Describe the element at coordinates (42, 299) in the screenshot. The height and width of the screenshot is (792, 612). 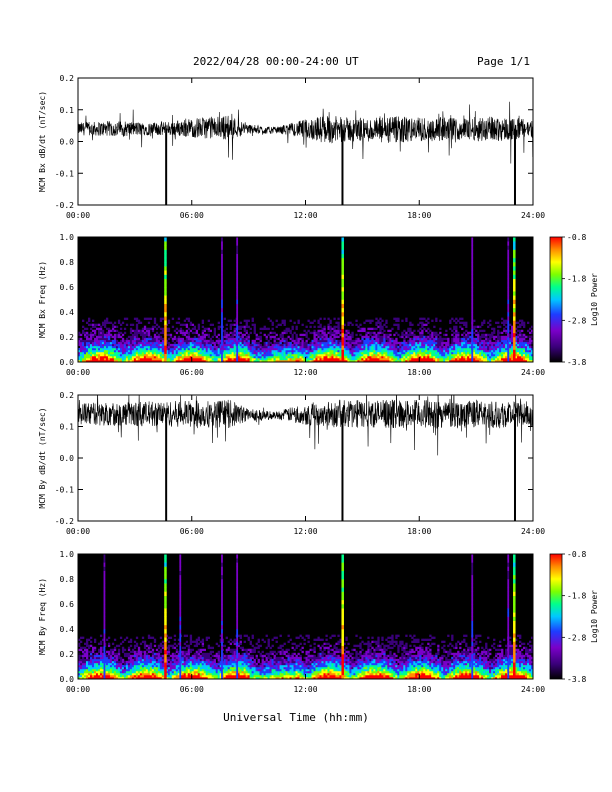
I see `y-axis-label: MCM Bx Freq (Hz)` at that location.